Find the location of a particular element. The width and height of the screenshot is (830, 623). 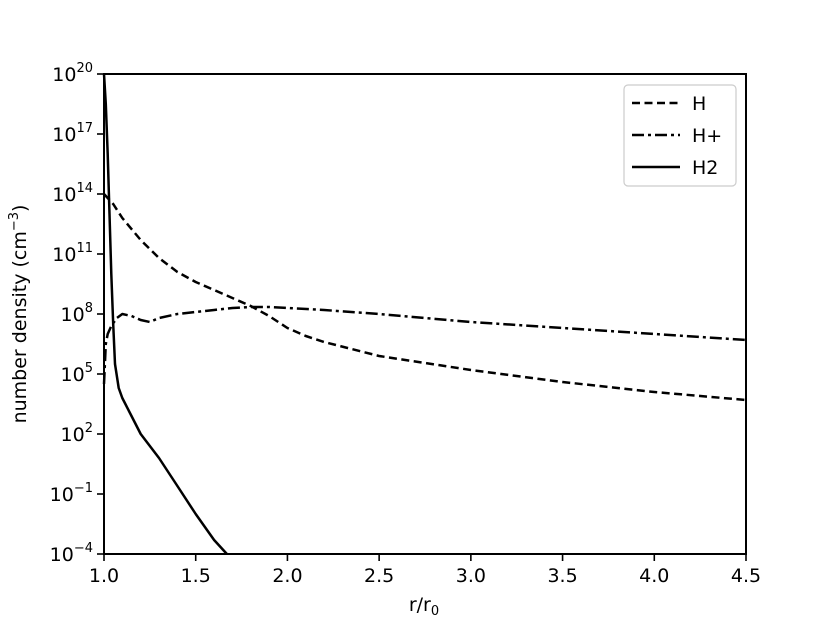

y-tick-label: 10¹¹ is located at coordinates (72, 253).